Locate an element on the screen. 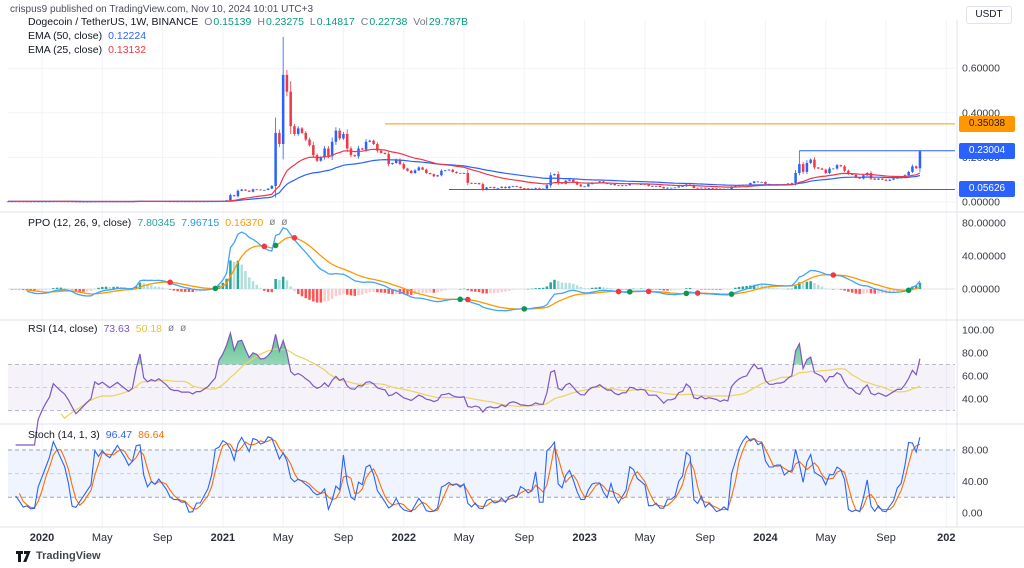 This screenshot has width=1024, height=568. ema25-label: EMA (25, close) is located at coordinates (65, 50).